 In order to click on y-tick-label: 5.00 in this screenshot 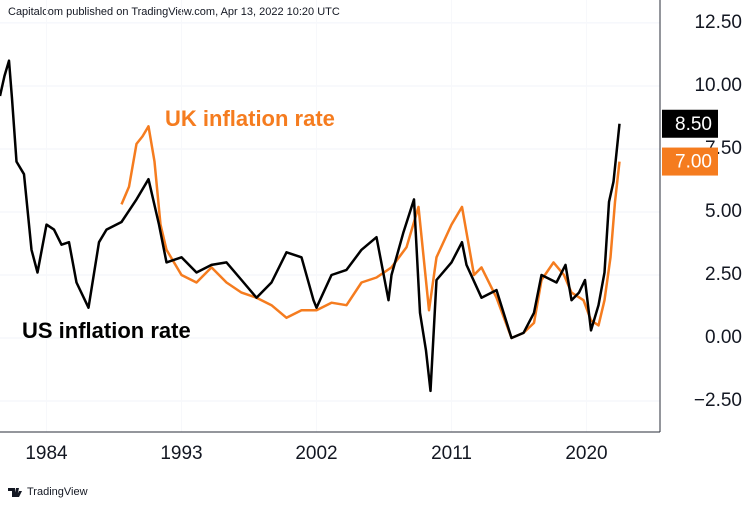, I will do `click(723, 211)`.